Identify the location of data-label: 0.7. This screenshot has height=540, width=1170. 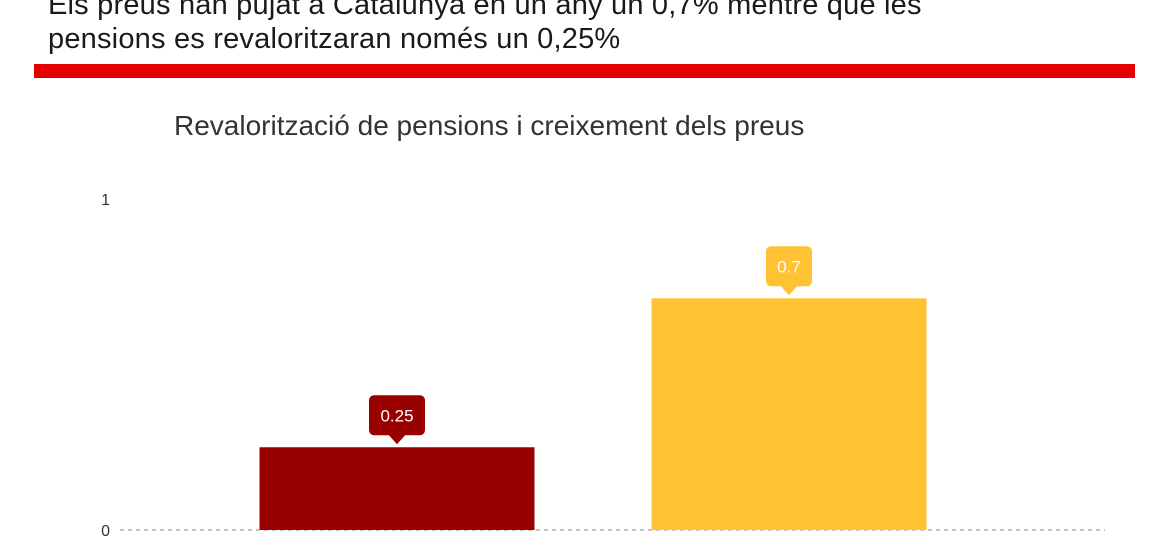
(789, 266).